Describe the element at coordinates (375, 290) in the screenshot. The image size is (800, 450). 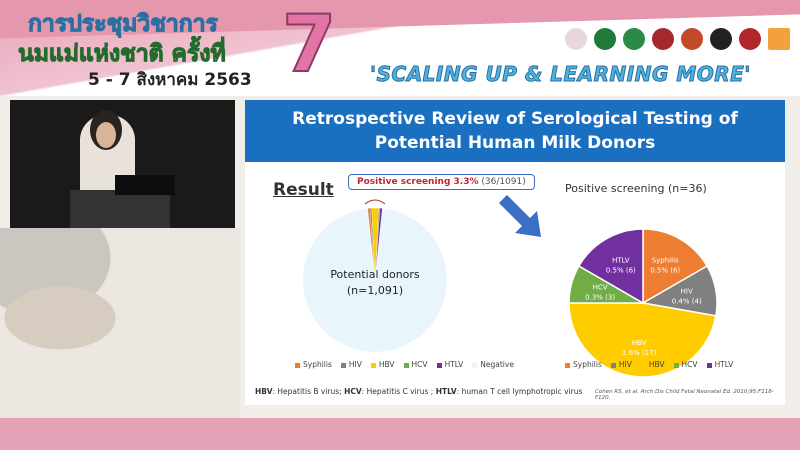
I see `left-pie-count: (n=1,091)` at that location.